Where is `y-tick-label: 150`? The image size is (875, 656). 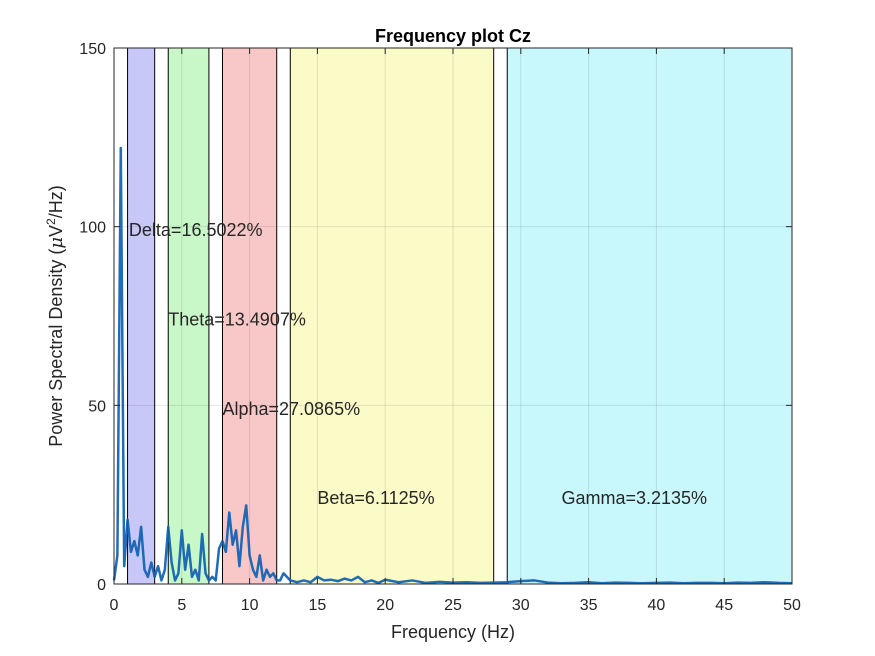
y-tick-label: 150 is located at coordinates (92, 49).